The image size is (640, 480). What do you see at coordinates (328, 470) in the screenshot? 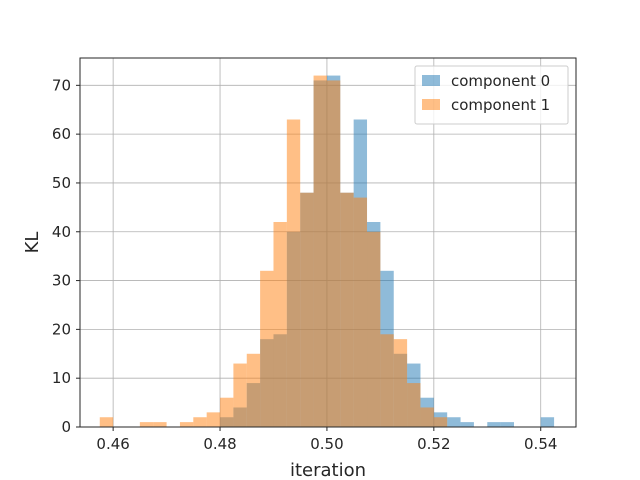
I see `x-axis-label: iteration` at bounding box center [328, 470].